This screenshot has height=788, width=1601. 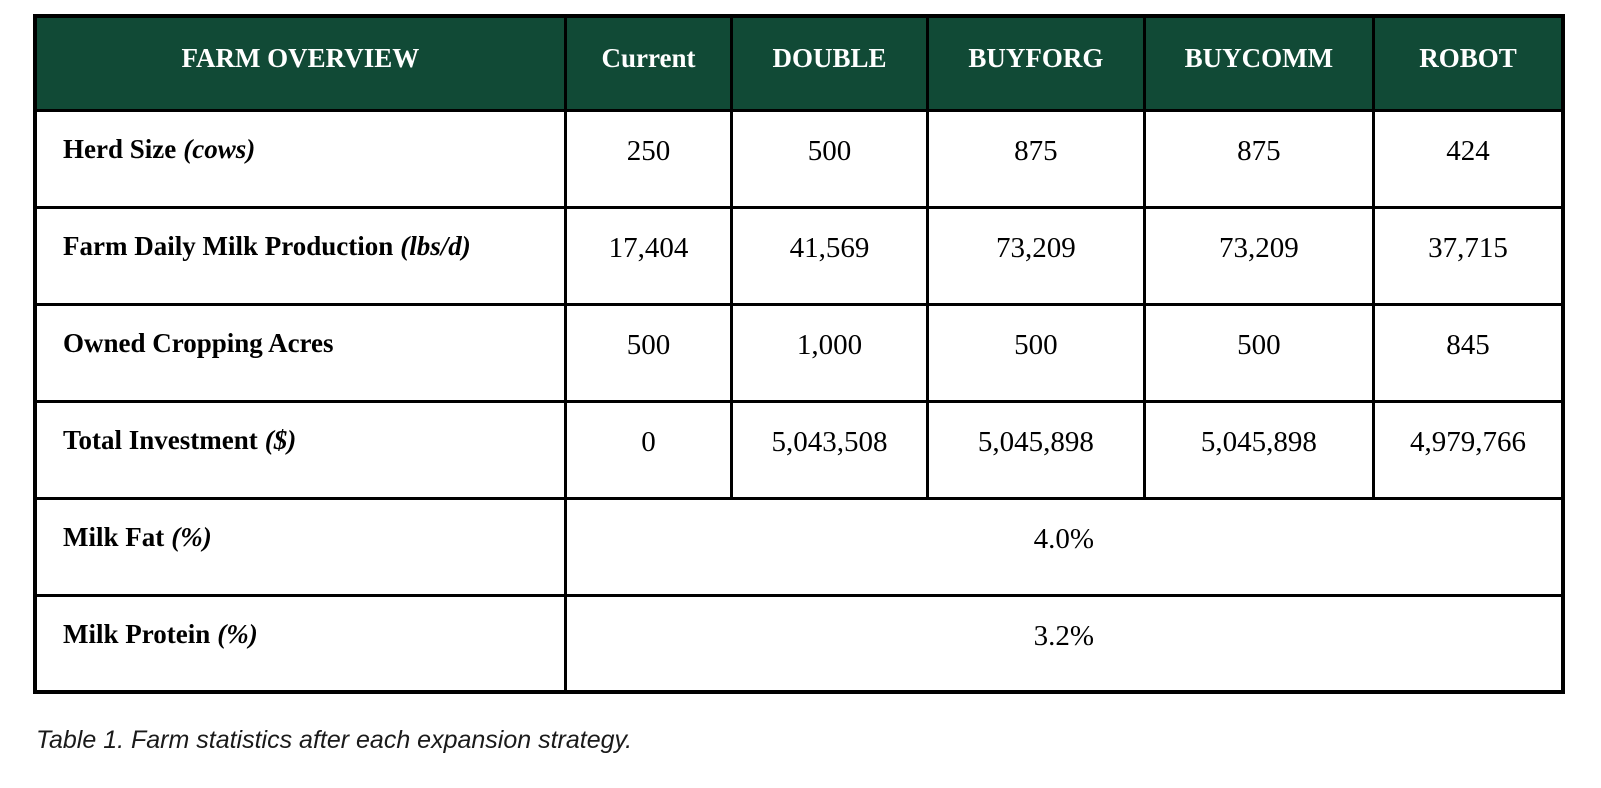 I want to click on table-title-cell: FARM OVERVIEW, so click(x=300, y=63).